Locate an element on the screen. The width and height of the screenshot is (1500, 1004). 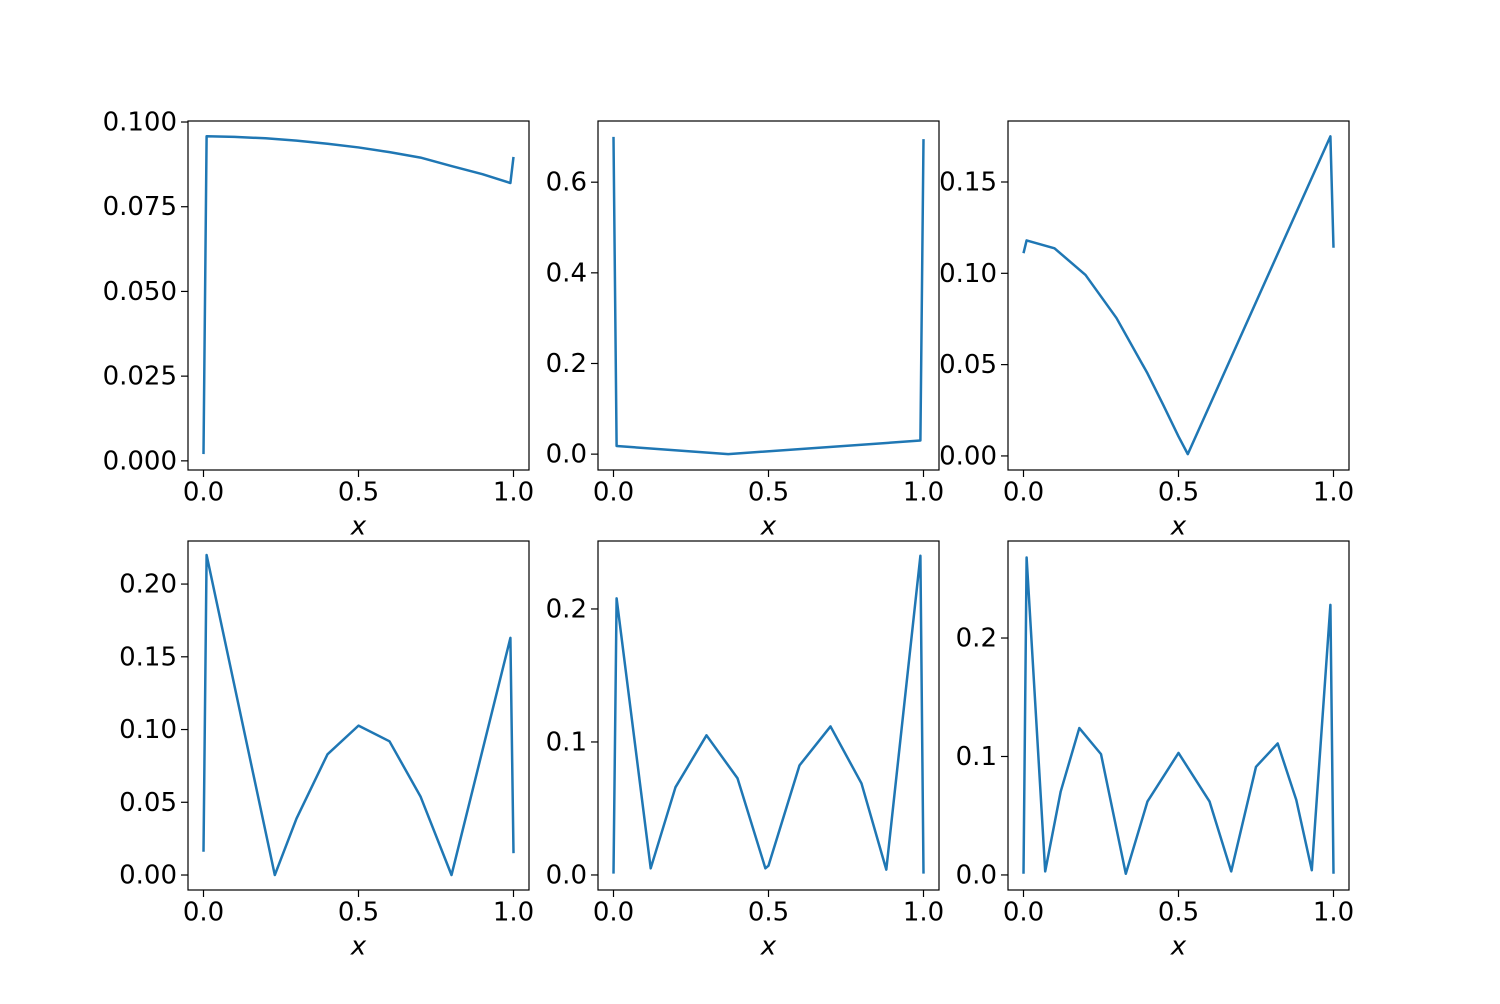
y-tick-label: 0.000 is located at coordinates (140, 461).